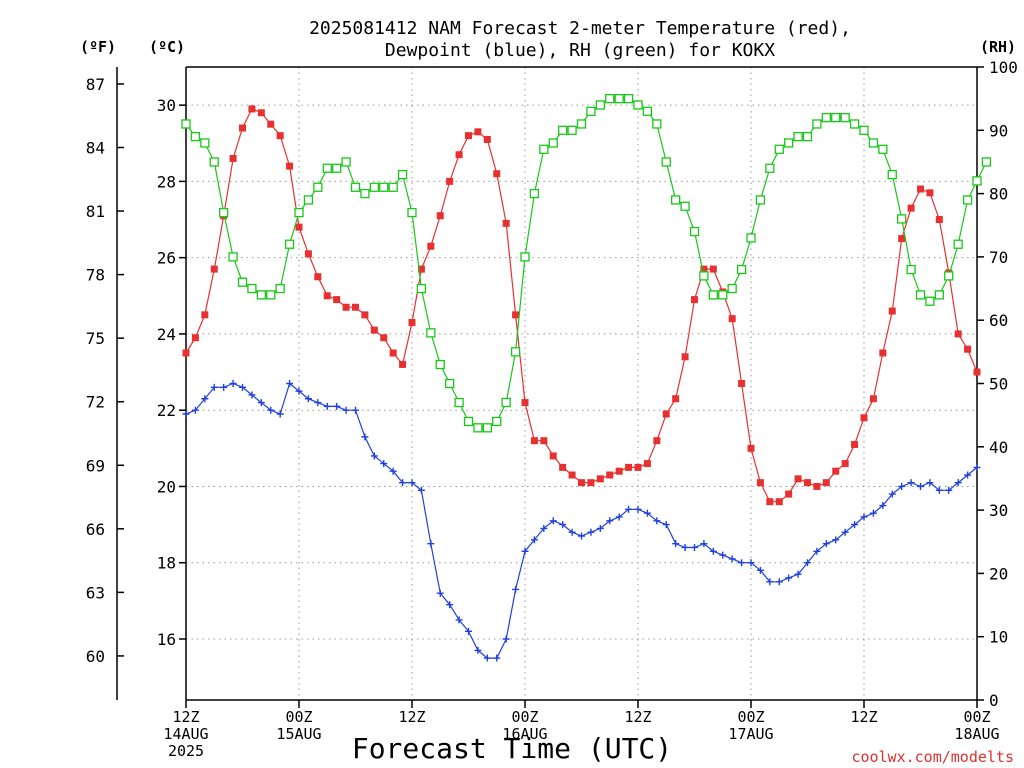 The height and width of the screenshot is (768, 1024). What do you see at coordinates (95, 211) in the screenshot?
I see `fahrenheit-tick-label: 81` at bounding box center [95, 211].